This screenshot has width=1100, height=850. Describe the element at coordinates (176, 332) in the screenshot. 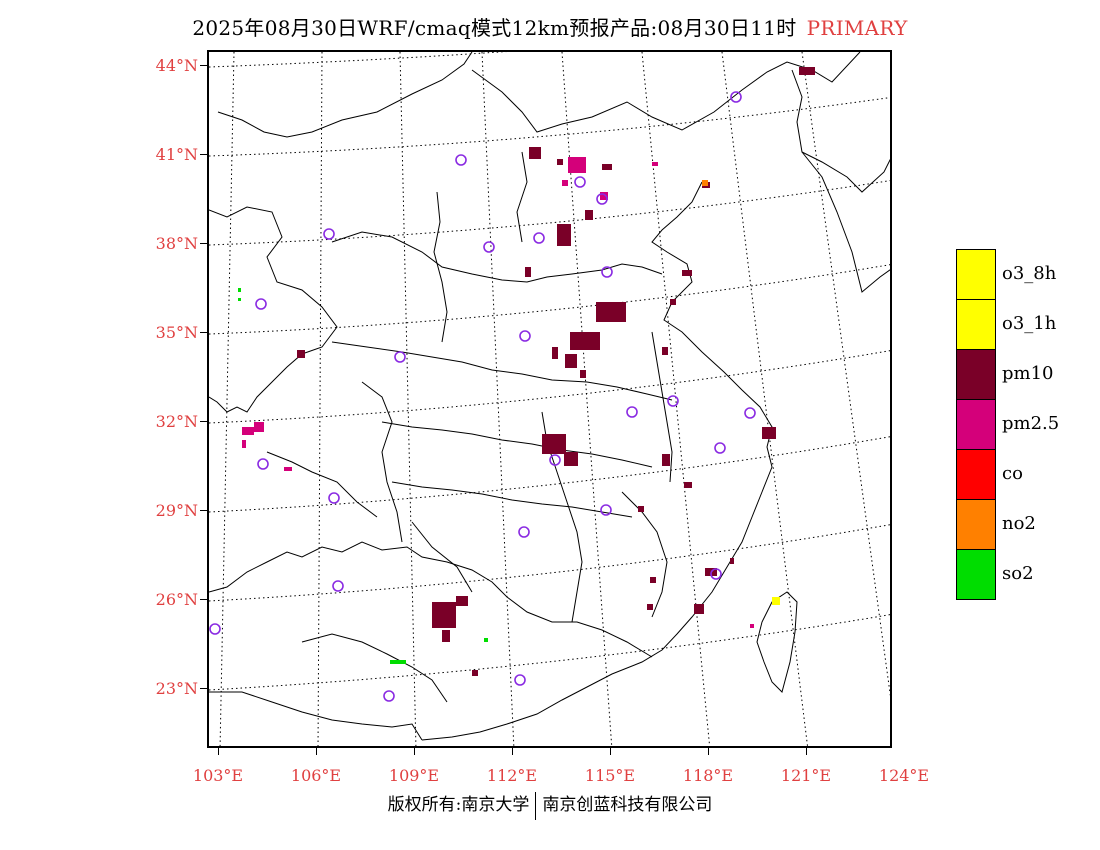

I see `lat-label-35: 35°N` at that location.